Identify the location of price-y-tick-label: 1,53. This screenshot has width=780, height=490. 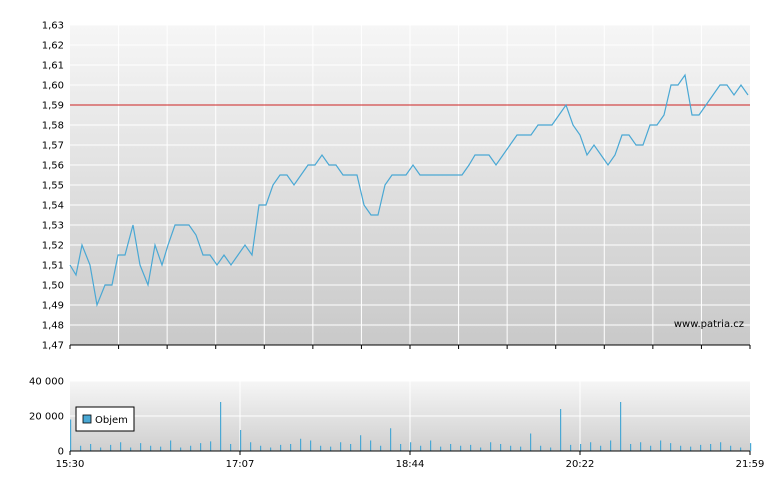
(53, 226).